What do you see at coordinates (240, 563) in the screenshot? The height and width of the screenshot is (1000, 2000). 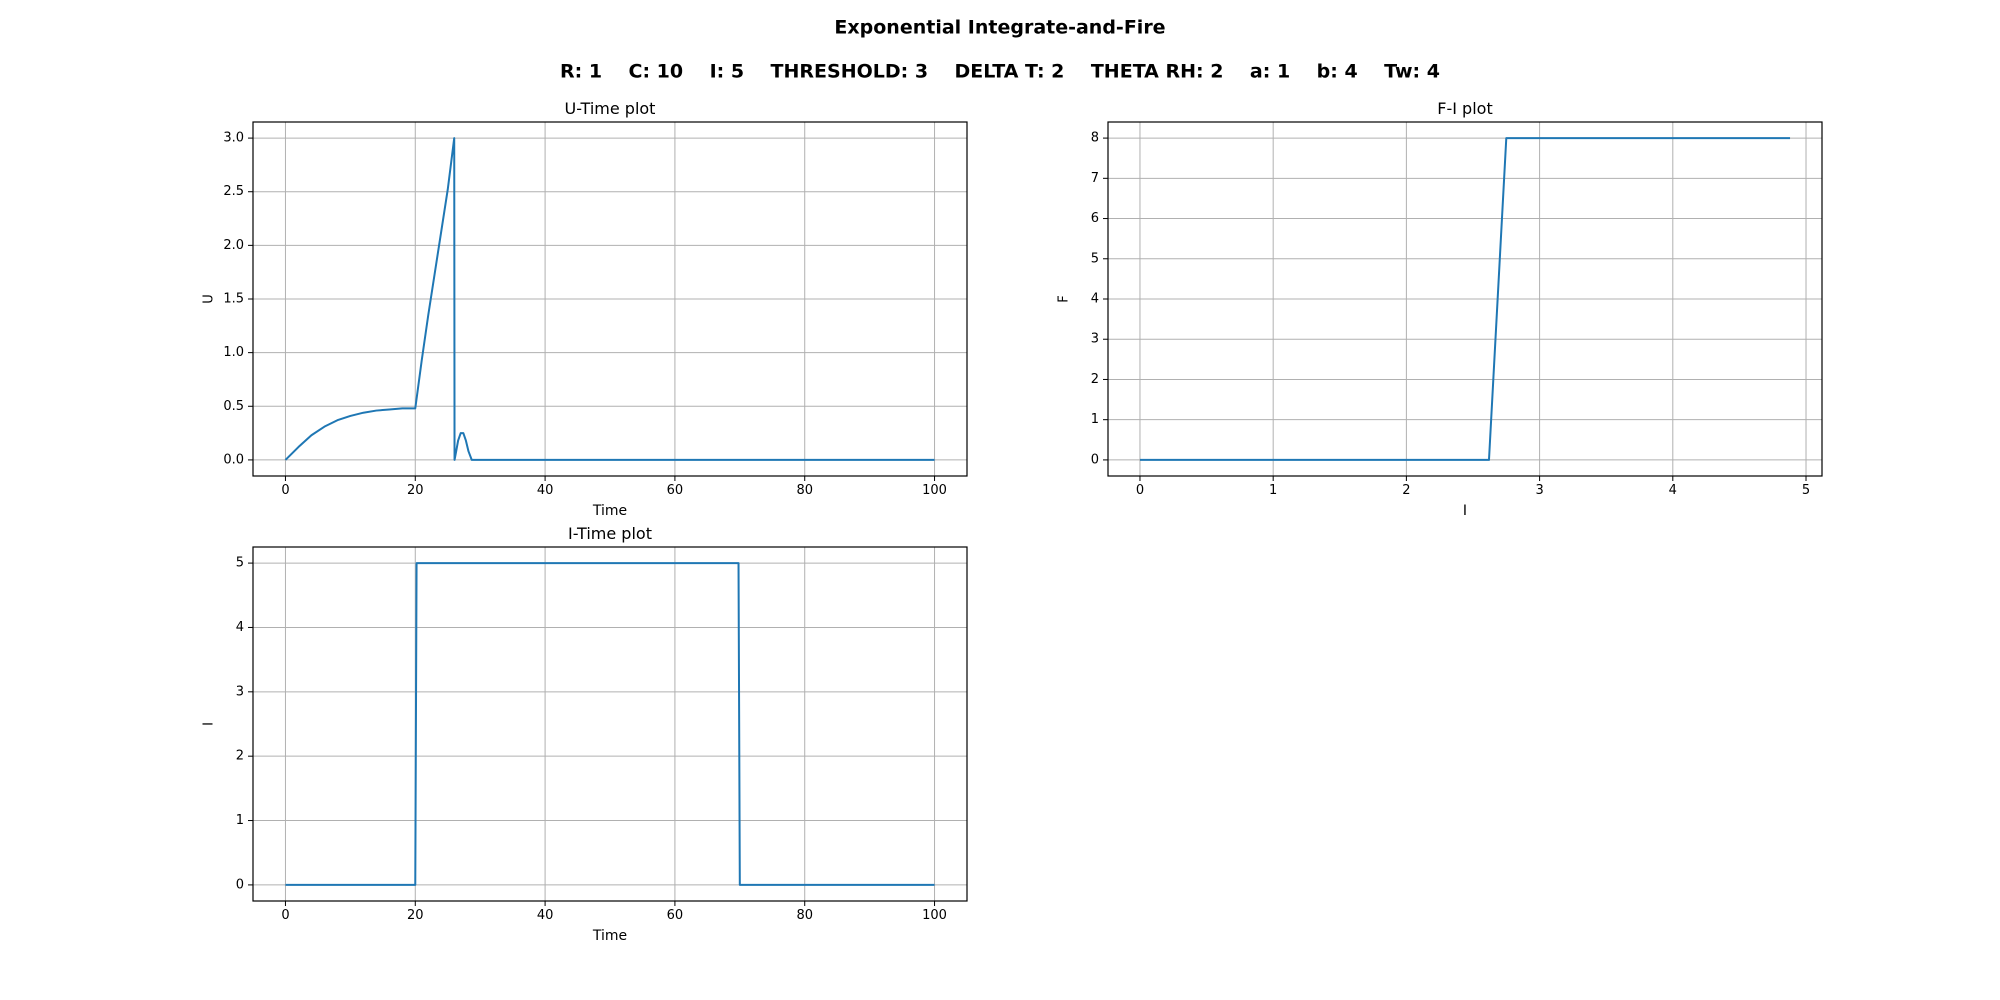 I see `i-time-y-tick-label: 5` at bounding box center [240, 563].